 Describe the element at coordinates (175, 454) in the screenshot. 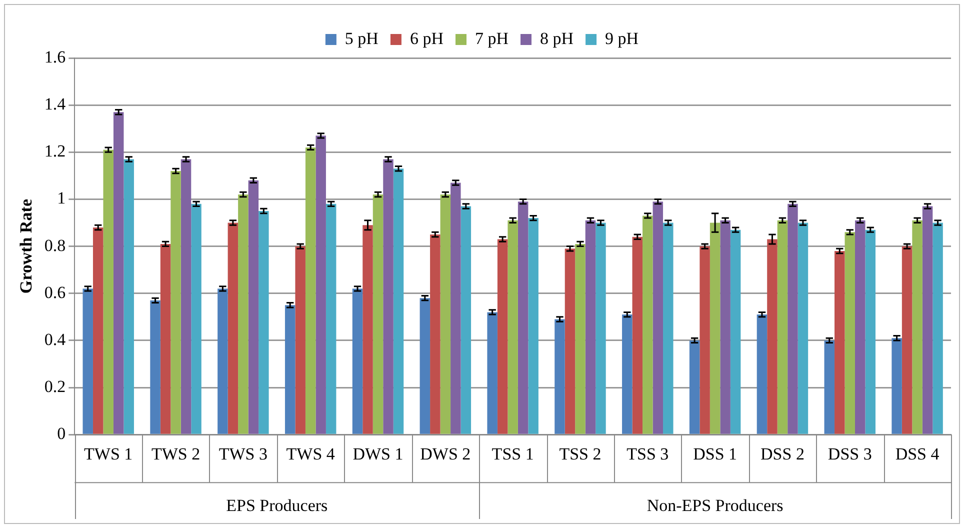

I see `x-tick-label: TWS 2` at that location.